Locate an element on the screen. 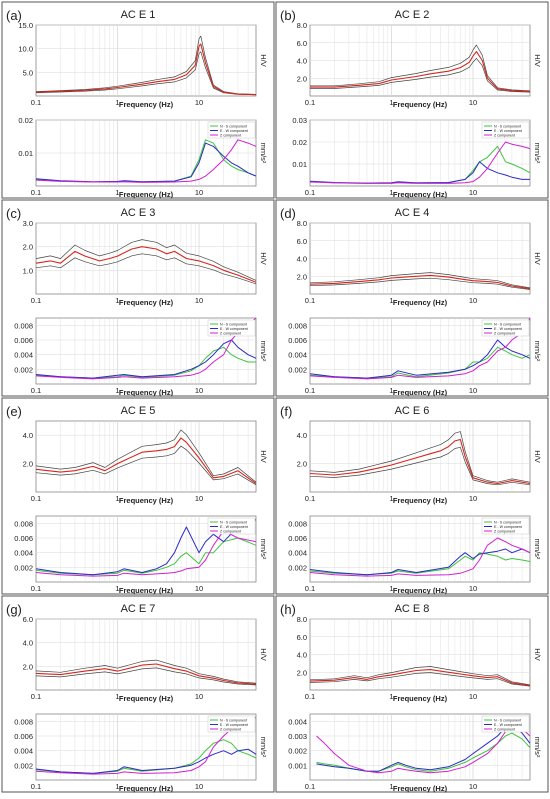  y-tick-label: 8.0 is located at coordinates (302, 619).